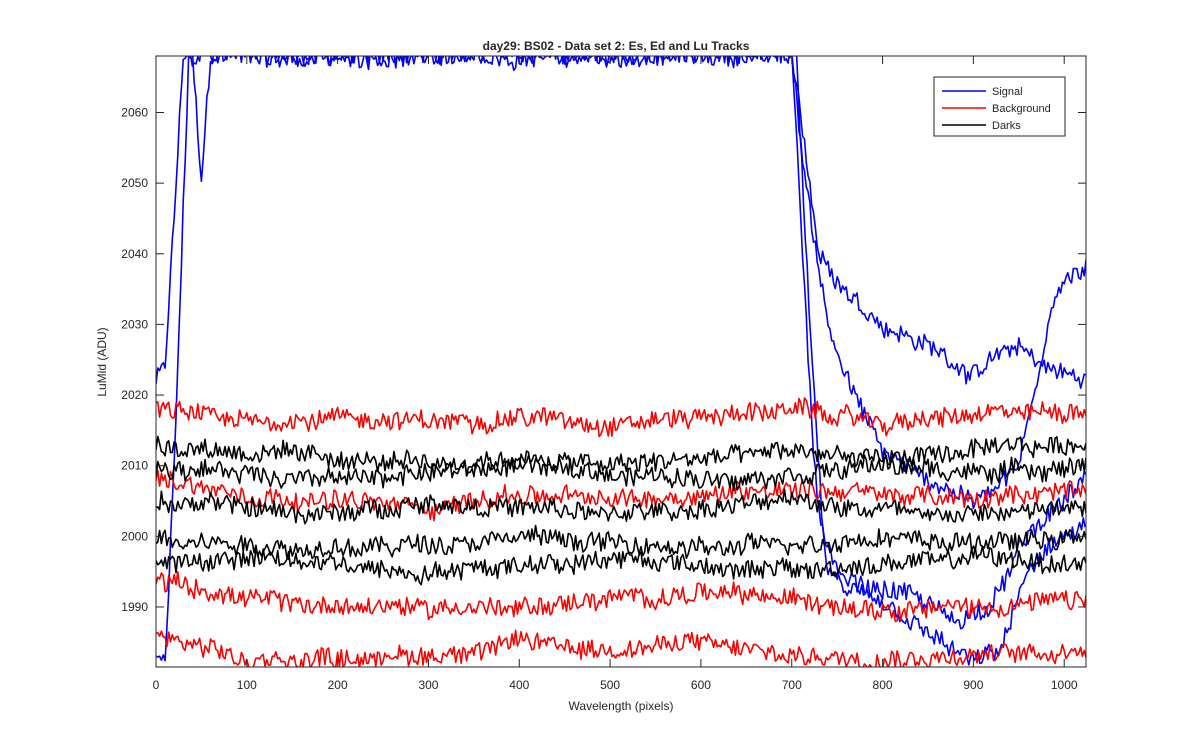 This screenshot has height=755, width=1200. I want to click on x-tick-label: 100, so click(247, 685).